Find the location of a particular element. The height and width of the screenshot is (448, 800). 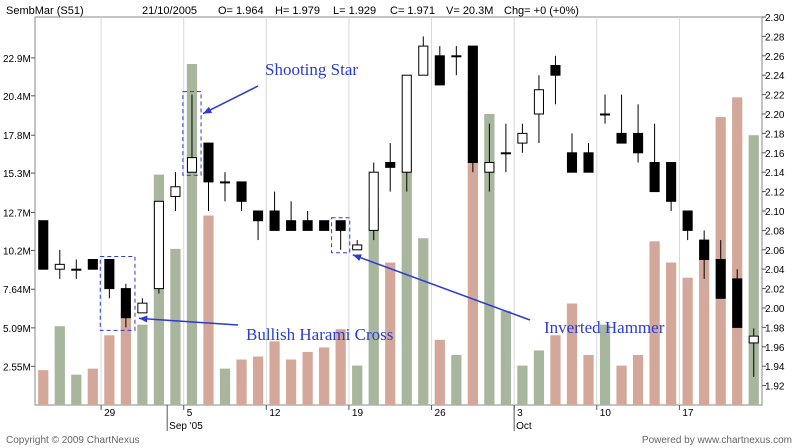

date-tick-label: 29 is located at coordinates (110, 413).